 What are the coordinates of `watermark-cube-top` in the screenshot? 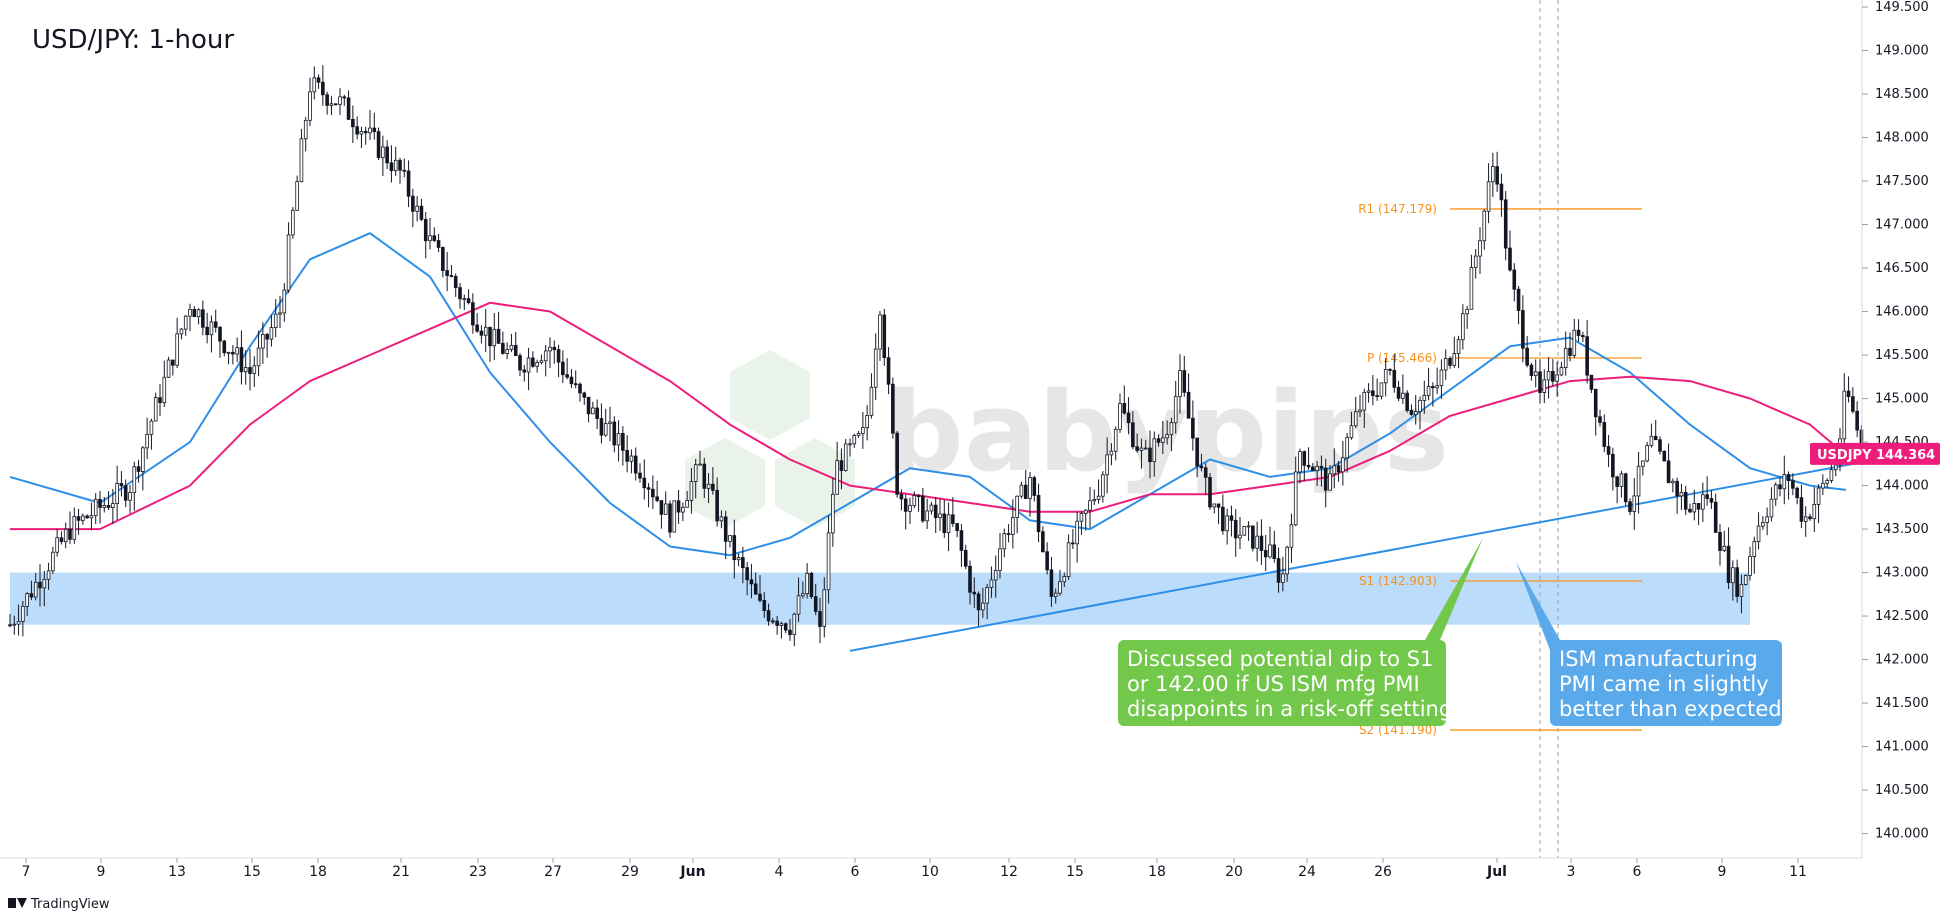 It's located at (770, 395).